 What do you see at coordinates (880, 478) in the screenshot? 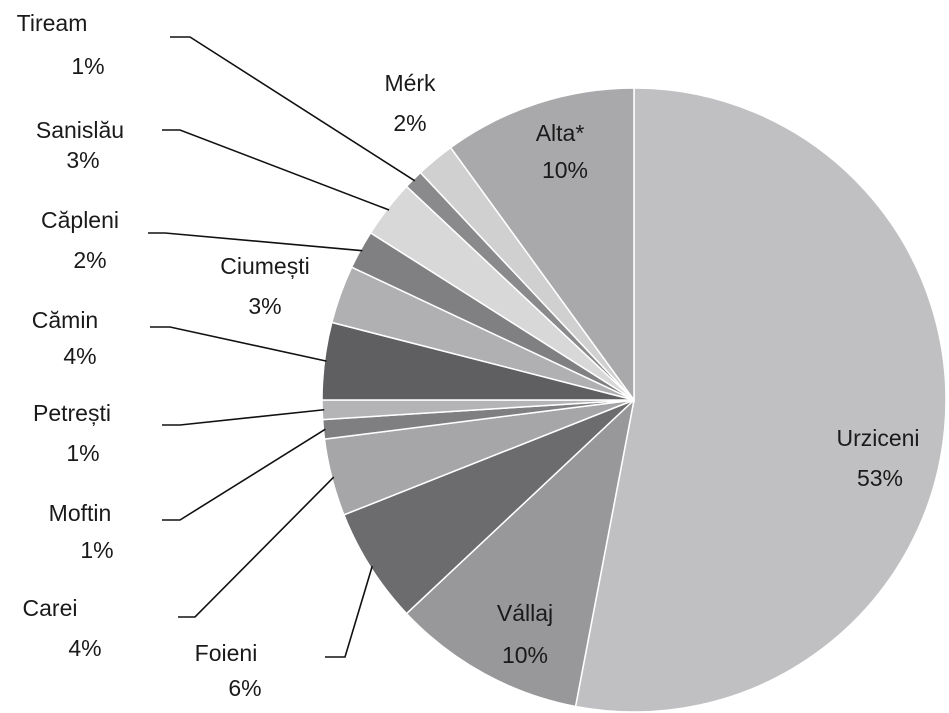
I see `value-label: 53%` at bounding box center [880, 478].